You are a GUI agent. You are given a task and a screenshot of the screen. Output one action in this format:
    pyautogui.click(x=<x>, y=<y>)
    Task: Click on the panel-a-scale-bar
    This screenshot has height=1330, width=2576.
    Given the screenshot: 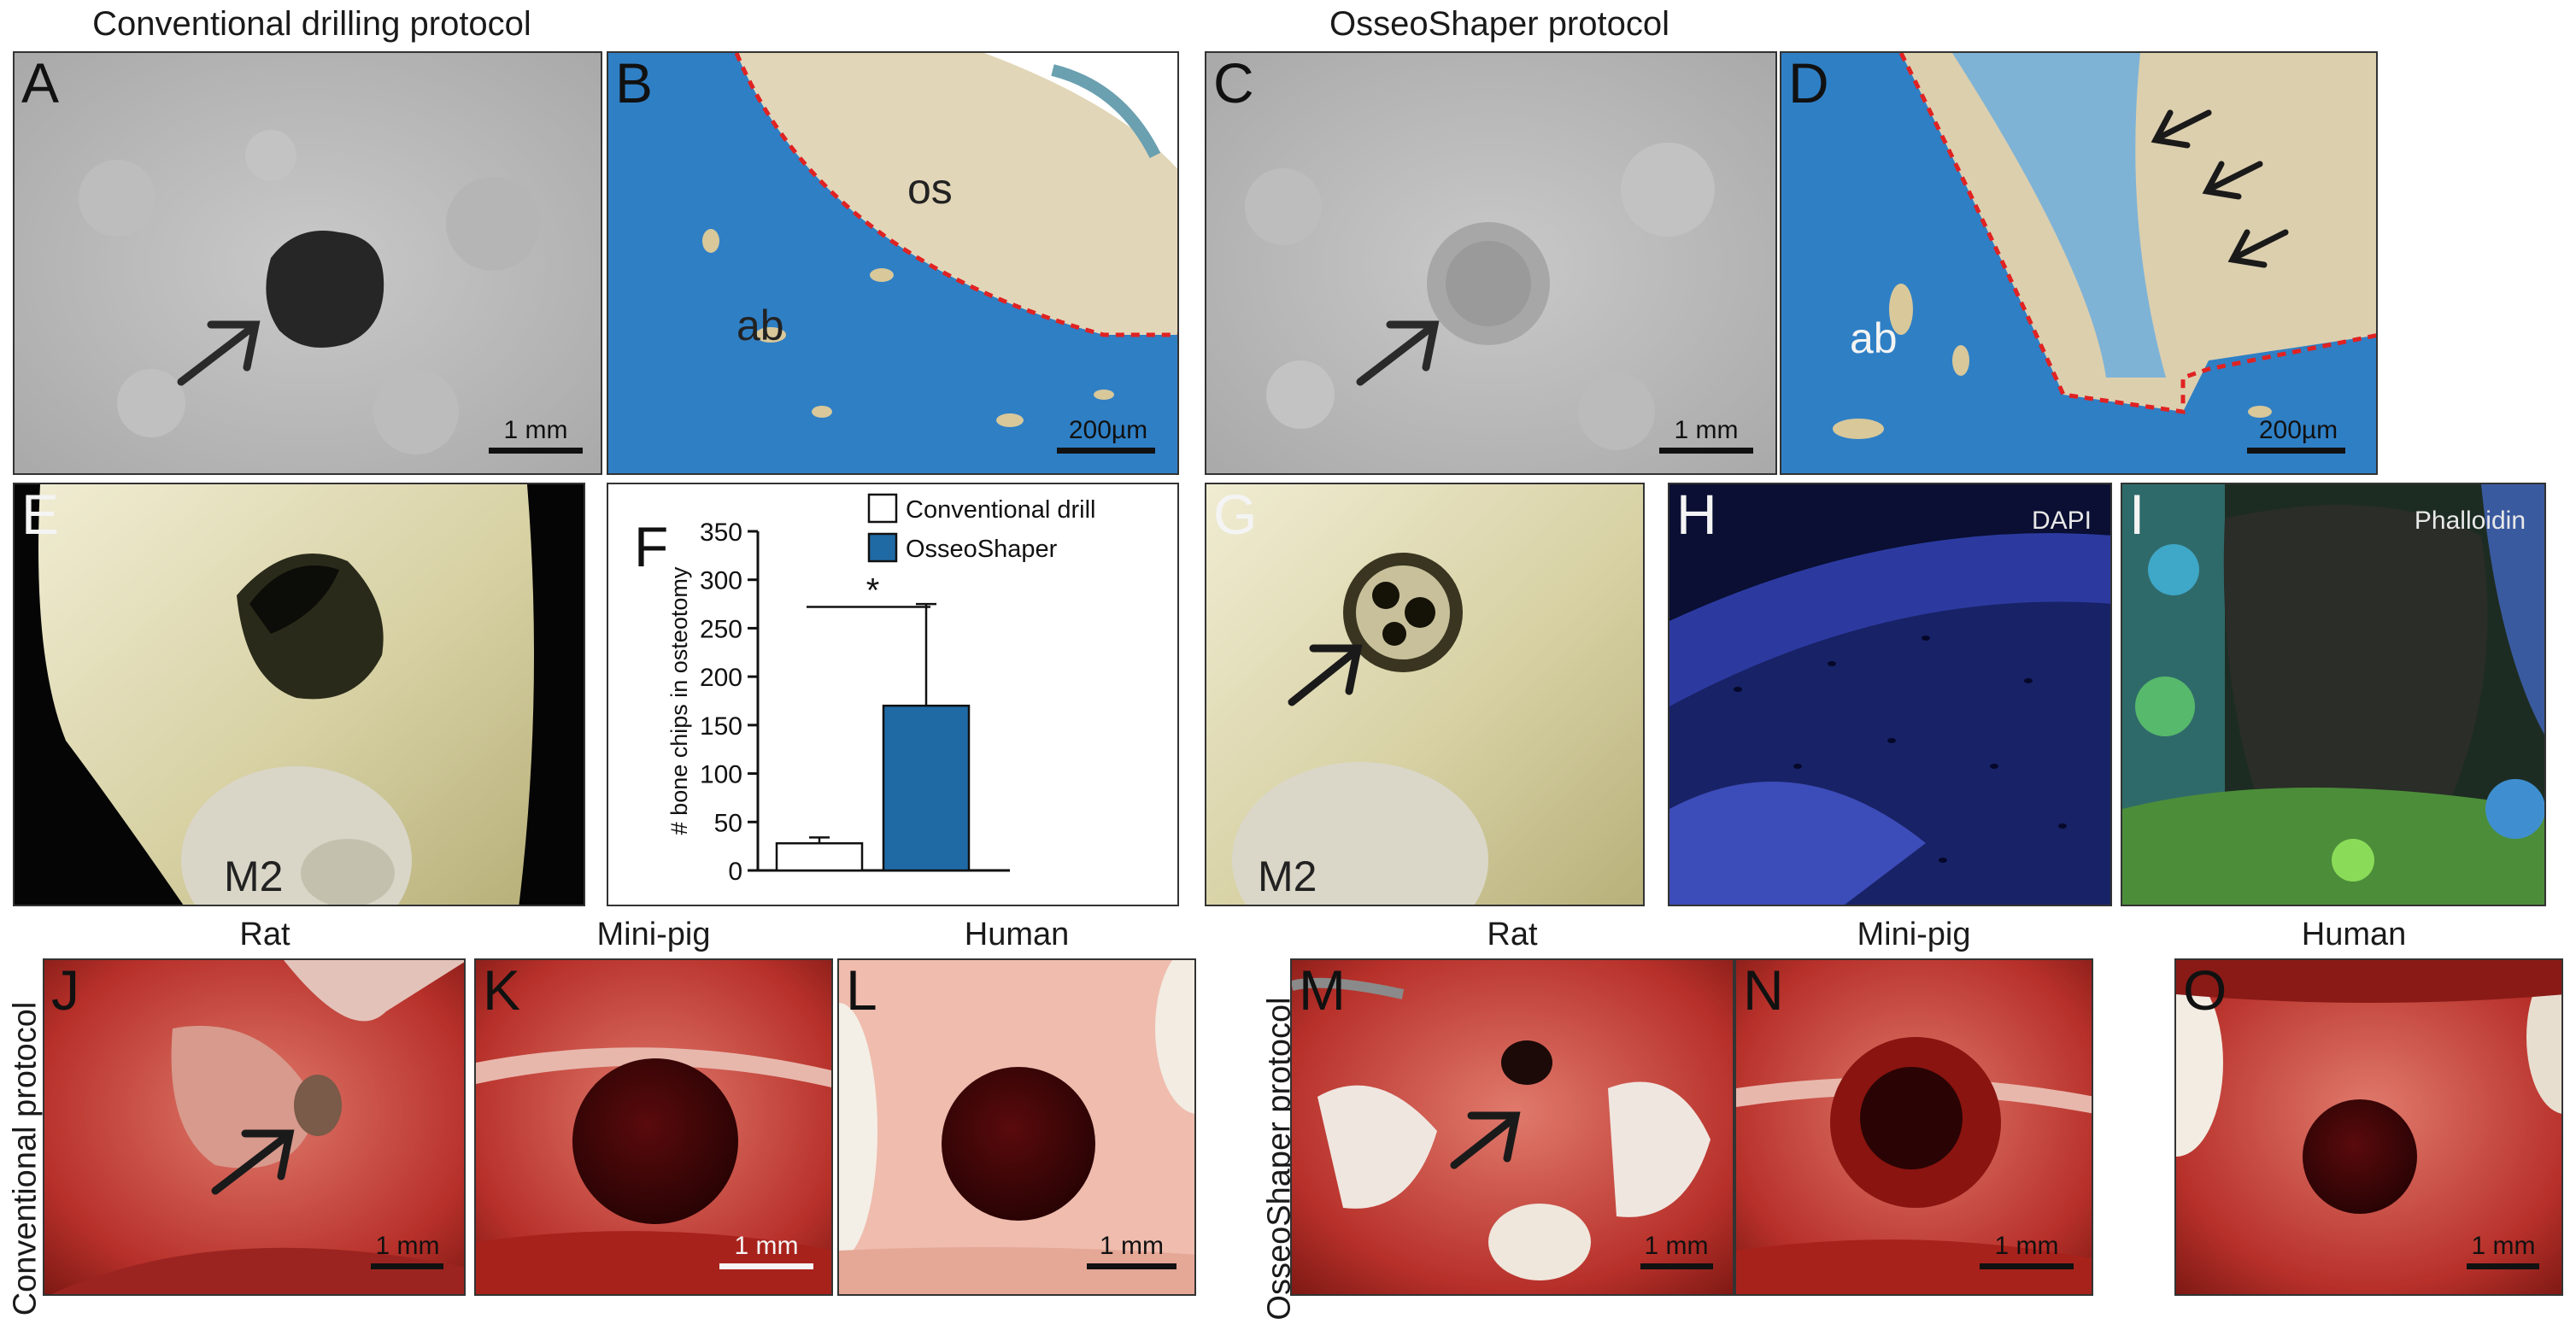 What is the action you would take?
    pyautogui.click(x=536, y=451)
    